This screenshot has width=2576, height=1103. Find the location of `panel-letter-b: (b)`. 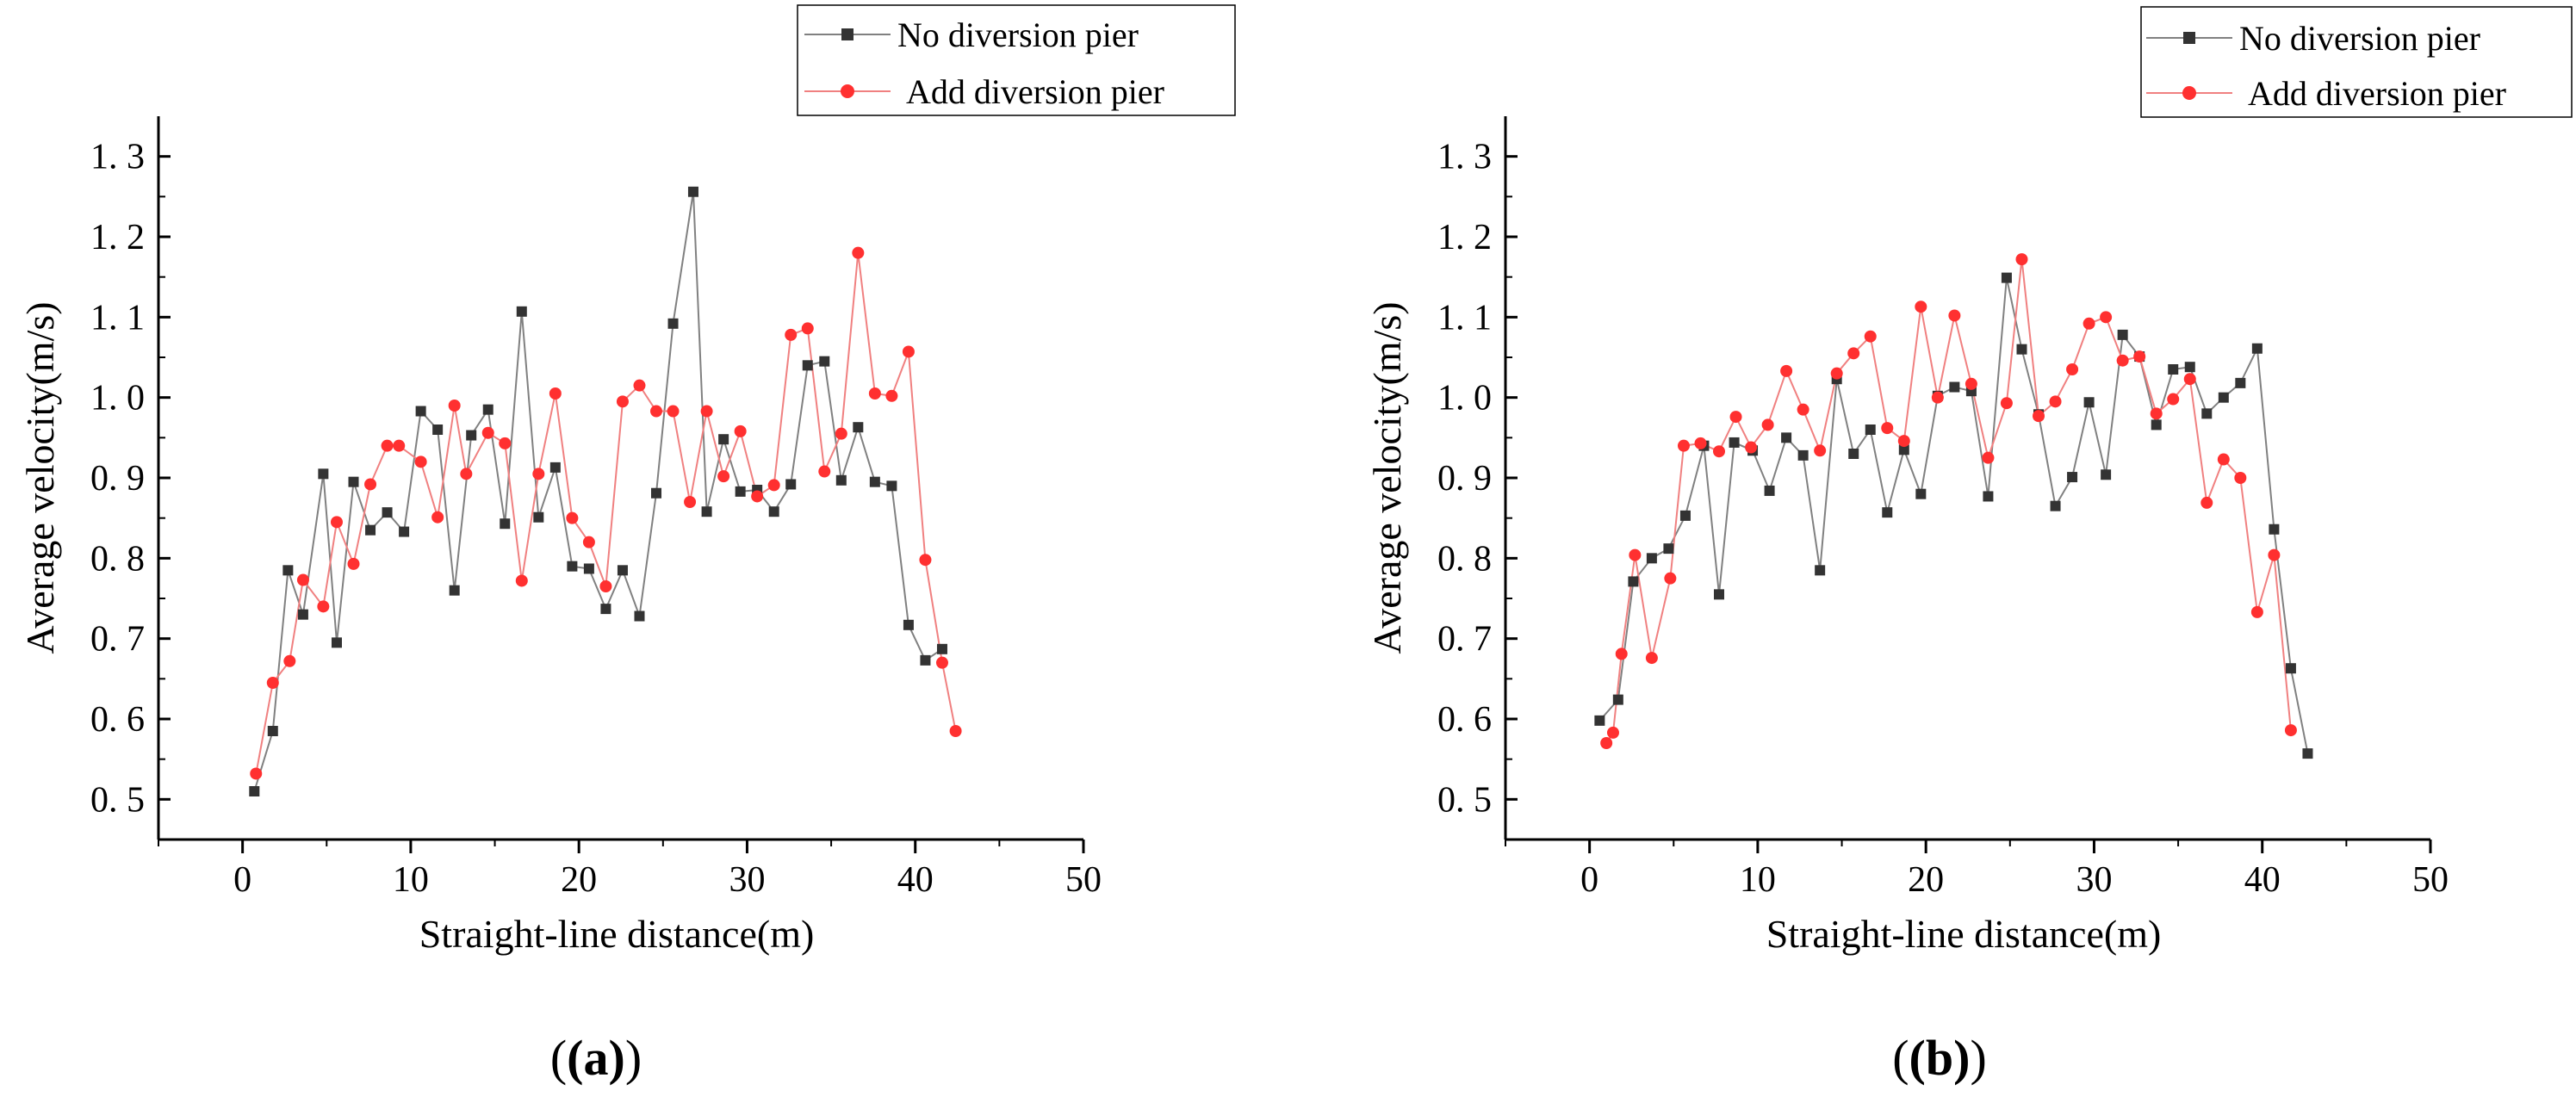

panel-letter-b: (b) is located at coordinates (1940, 1058).